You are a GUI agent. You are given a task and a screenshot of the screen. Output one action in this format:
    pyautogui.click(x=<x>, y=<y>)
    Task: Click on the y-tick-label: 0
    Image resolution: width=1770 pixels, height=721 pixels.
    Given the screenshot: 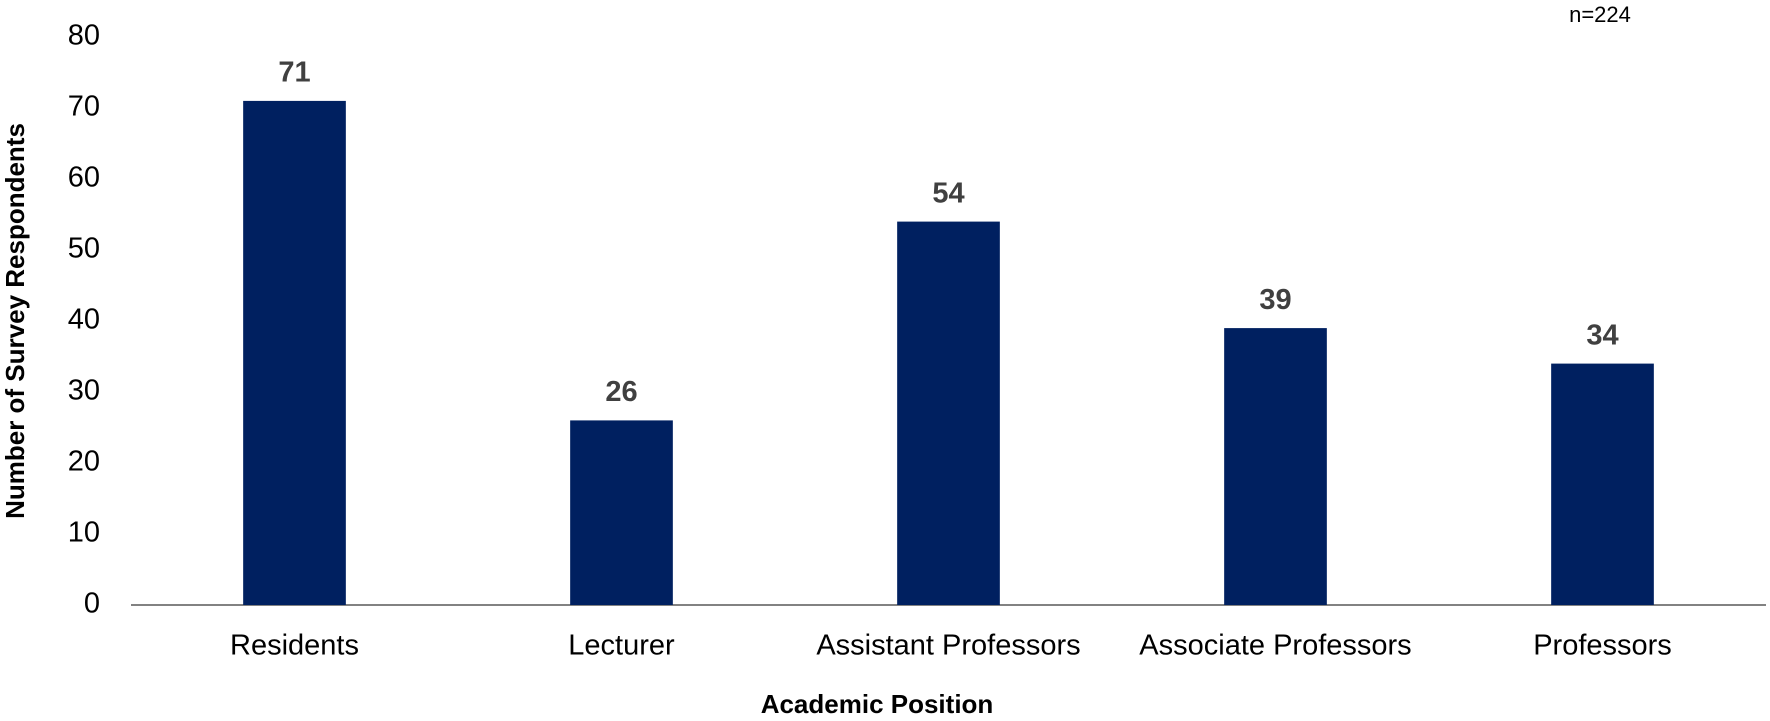 What is the action you would take?
    pyautogui.click(x=92, y=604)
    